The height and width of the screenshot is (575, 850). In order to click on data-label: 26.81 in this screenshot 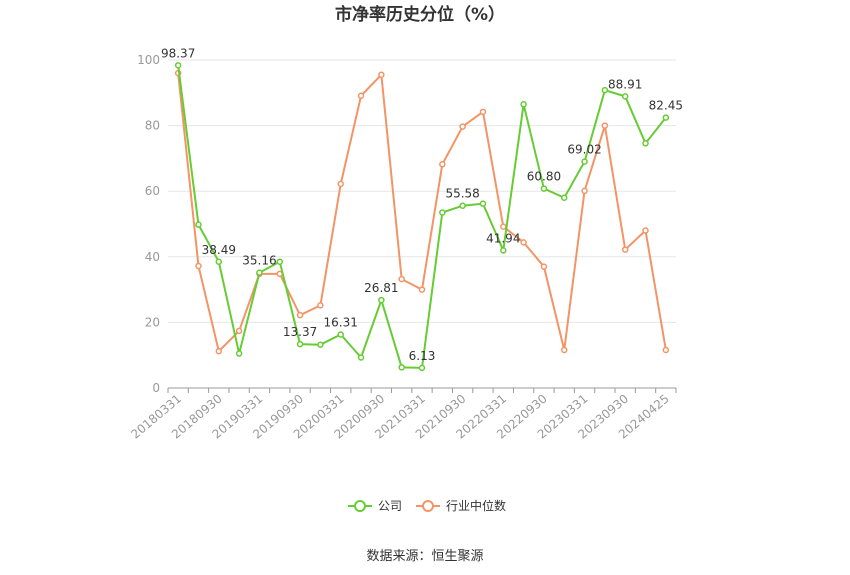, I will do `click(381, 288)`.